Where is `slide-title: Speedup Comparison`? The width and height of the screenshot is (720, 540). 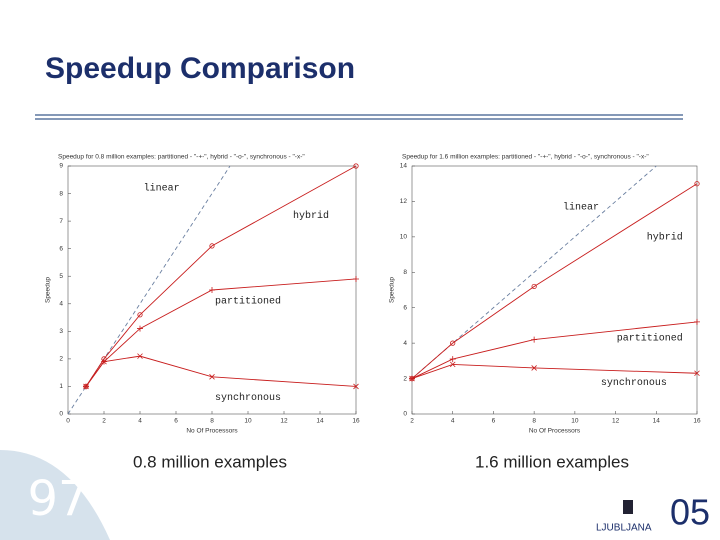 slide-title: Speedup Comparison is located at coordinates (200, 68).